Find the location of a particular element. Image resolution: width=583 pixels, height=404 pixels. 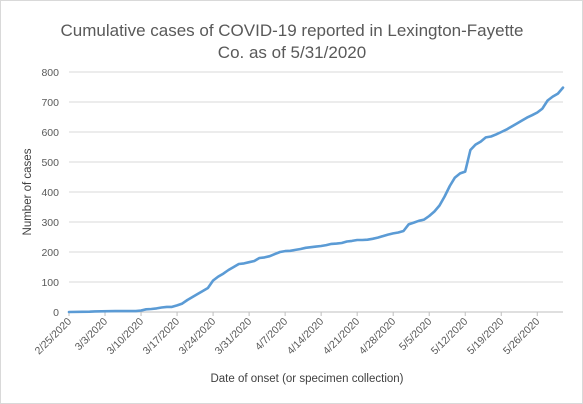

y-tick-label: 700 is located at coordinates (50, 103).